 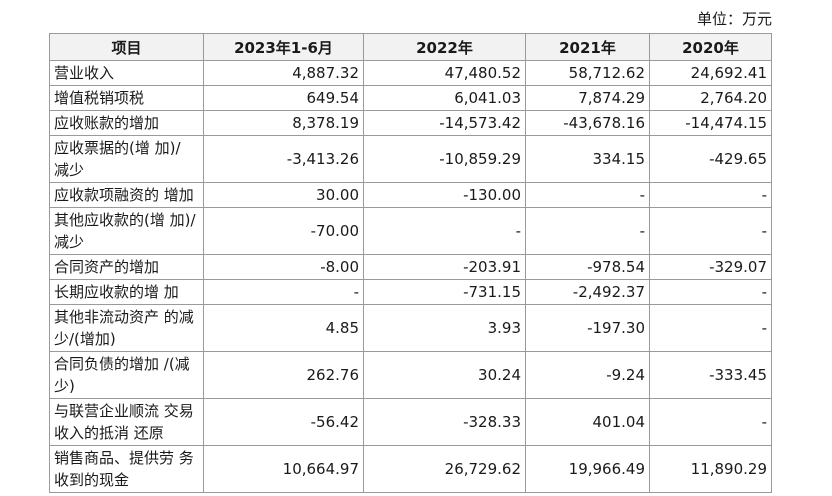 What do you see at coordinates (587, 98) in the screenshot?
I see `cell-value: 7,874.29` at bounding box center [587, 98].